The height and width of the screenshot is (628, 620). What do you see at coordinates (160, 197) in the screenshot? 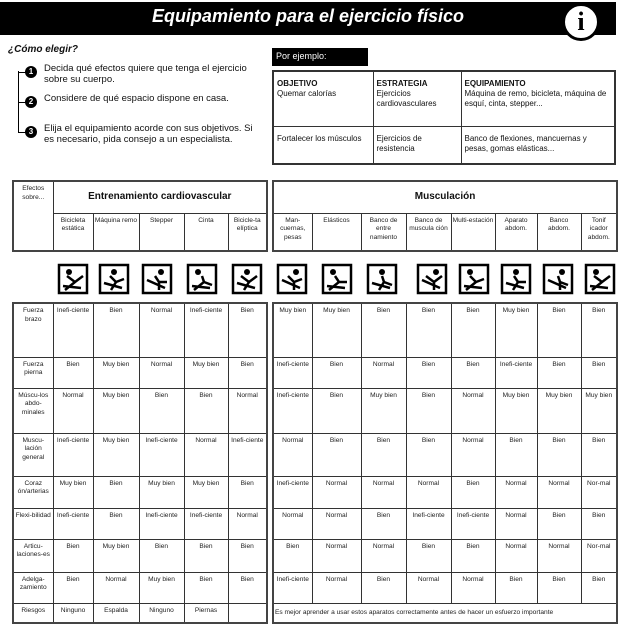
I see `cardio-section-title: Entrenamiento cardiovascular` at bounding box center [160, 197].